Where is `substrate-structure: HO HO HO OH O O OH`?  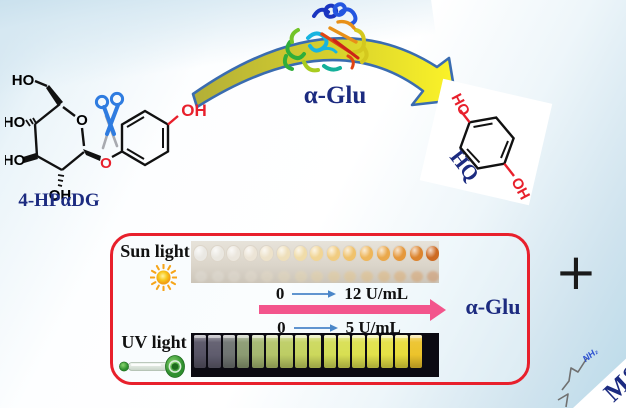
substrate-structure: HO HO HO OH O O OH is located at coordinates (106, 138).